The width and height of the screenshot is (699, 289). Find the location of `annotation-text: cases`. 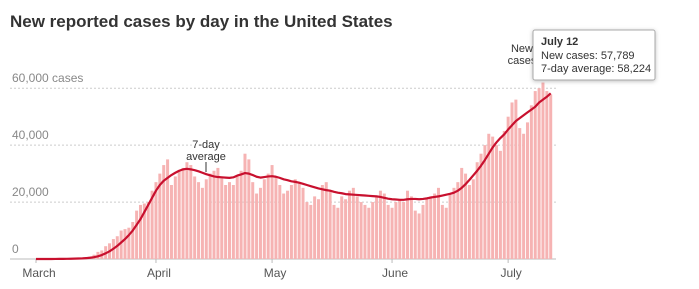

annotation-text: cases is located at coordinates (522, 61).